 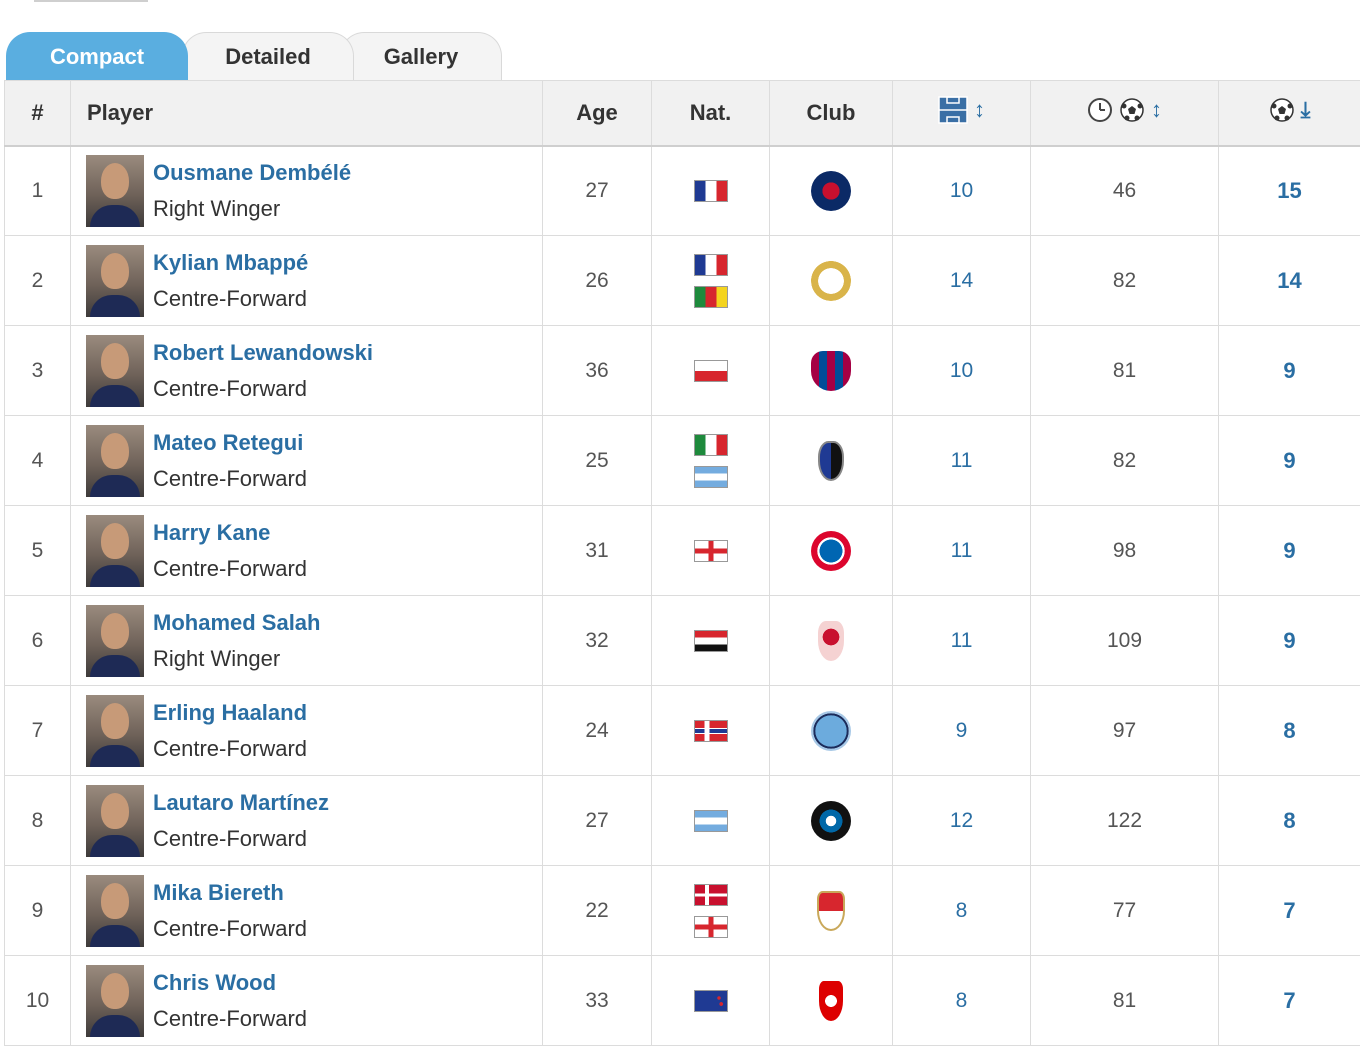 I want to click on header-goals: ⤓, so click(x=1289, y=113).